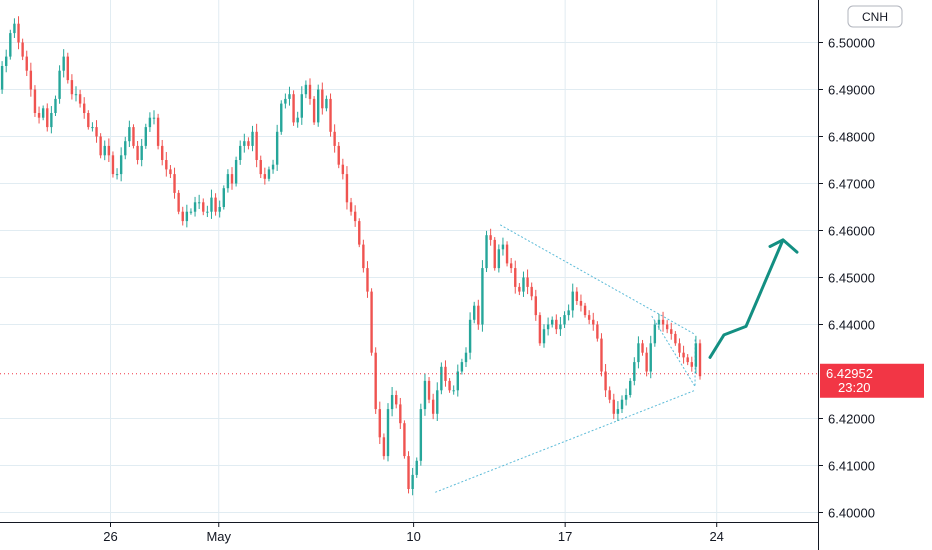 Image resolution: width=932 pixels, height=550 pixels. I want to click on time-axis: 26 May 10 17 24, so click(409, 533).